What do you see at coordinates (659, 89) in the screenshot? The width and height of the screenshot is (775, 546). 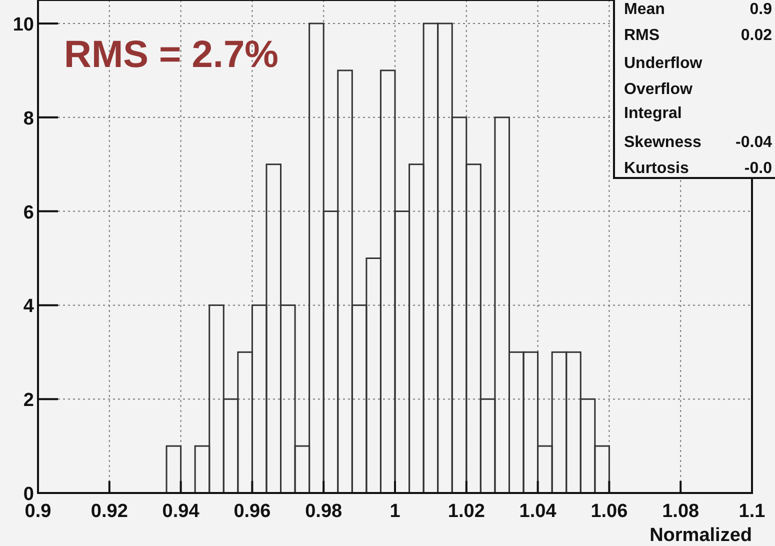 I see `annotation: Overflow` at bounding box center [659, 89].